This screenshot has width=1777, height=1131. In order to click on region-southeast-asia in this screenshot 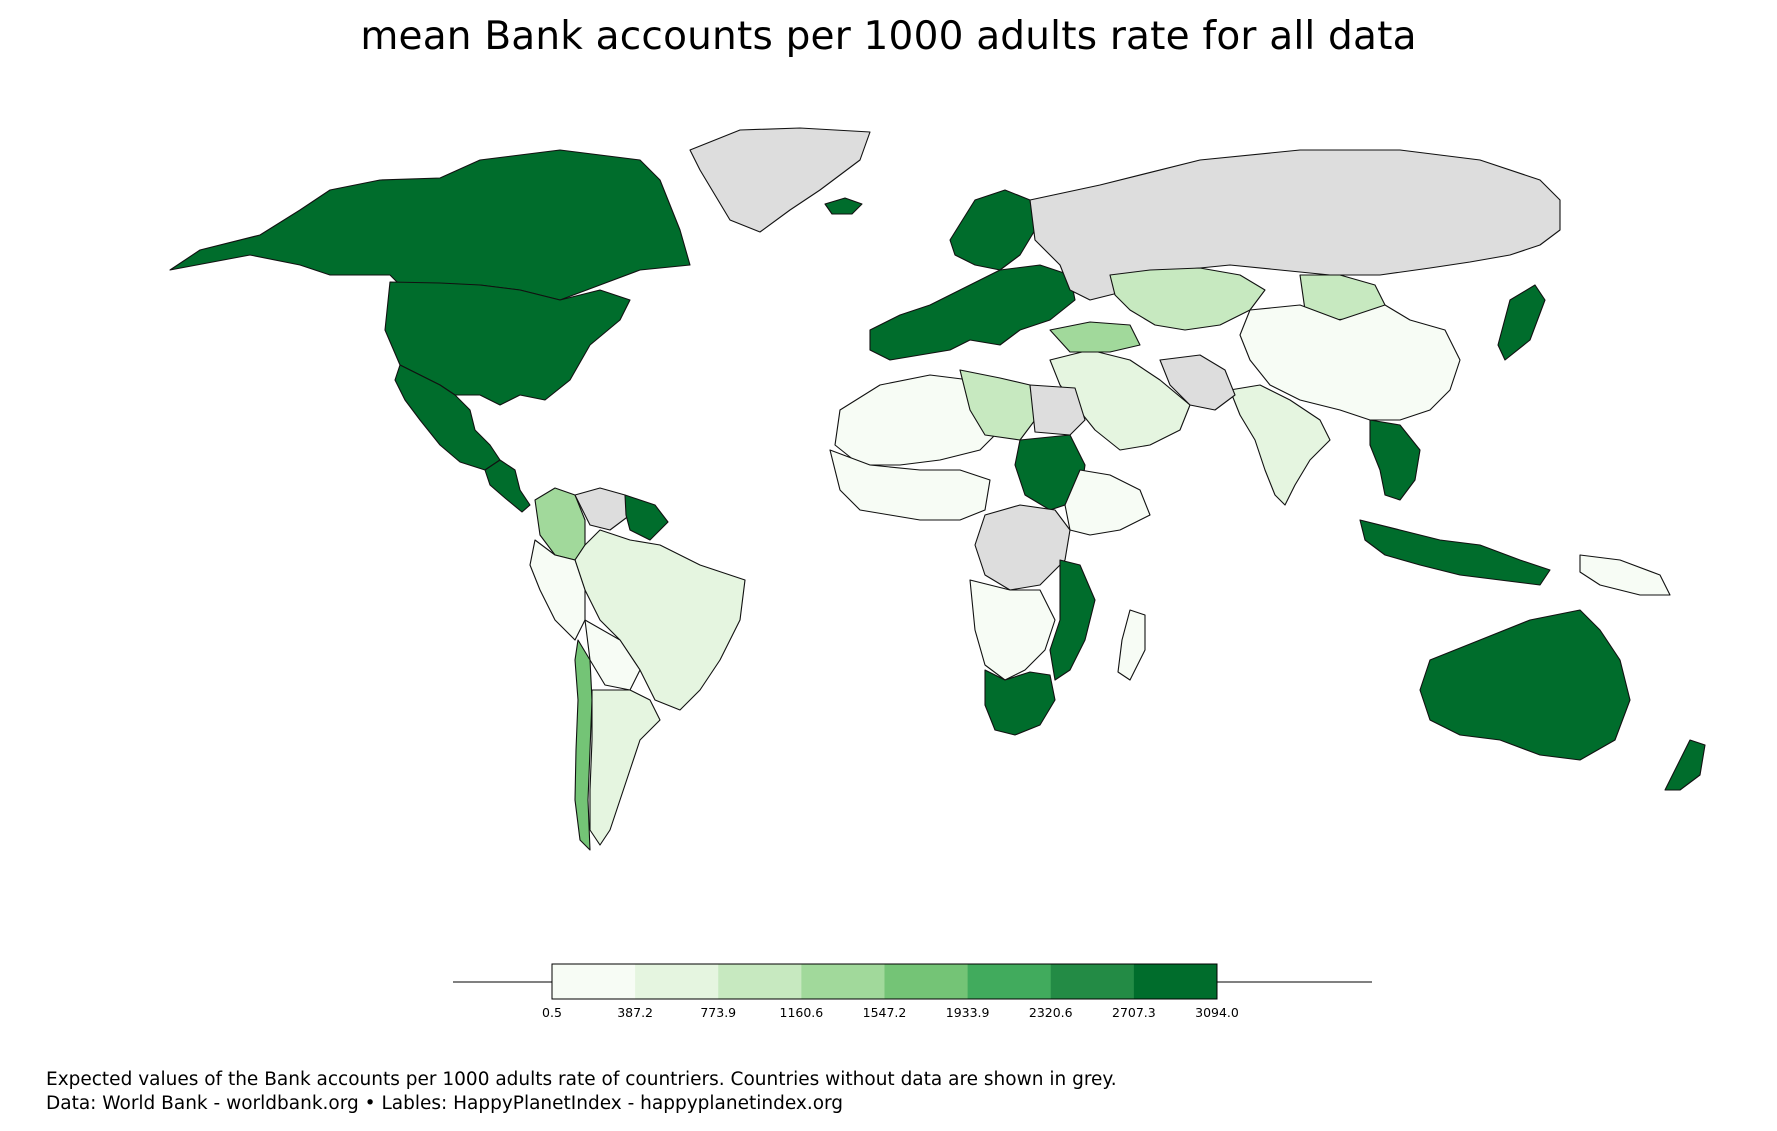, I will do `click(1395, 460)`.